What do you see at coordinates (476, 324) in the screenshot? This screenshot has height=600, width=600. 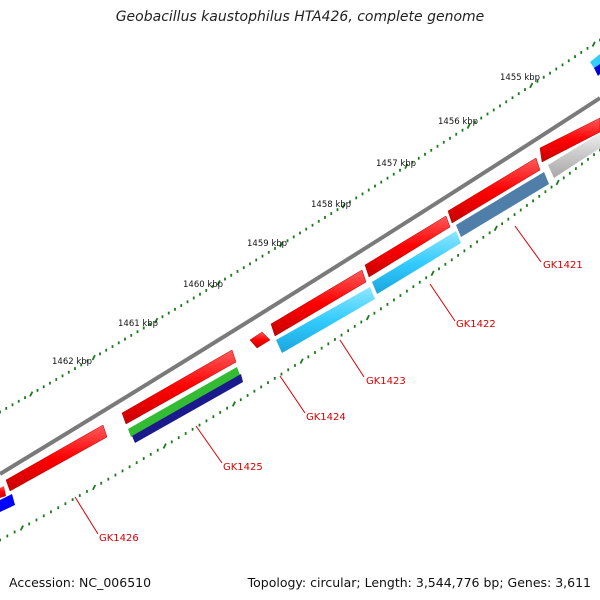 I see `gene-label: GK1422` at bounding box center [476, 324].